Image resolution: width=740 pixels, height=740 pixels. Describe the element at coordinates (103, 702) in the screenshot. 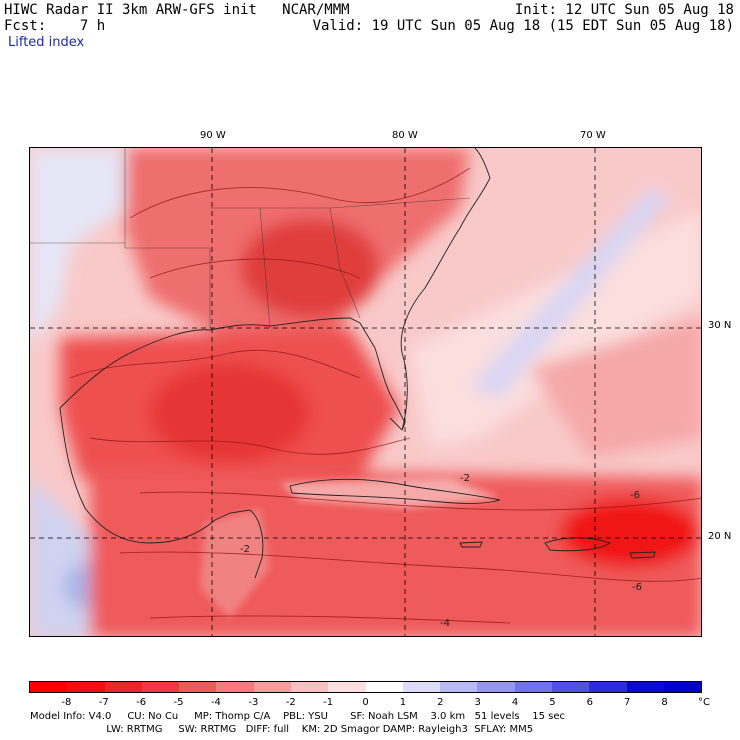

I see `colorbar-tick-label: -7` at that location.